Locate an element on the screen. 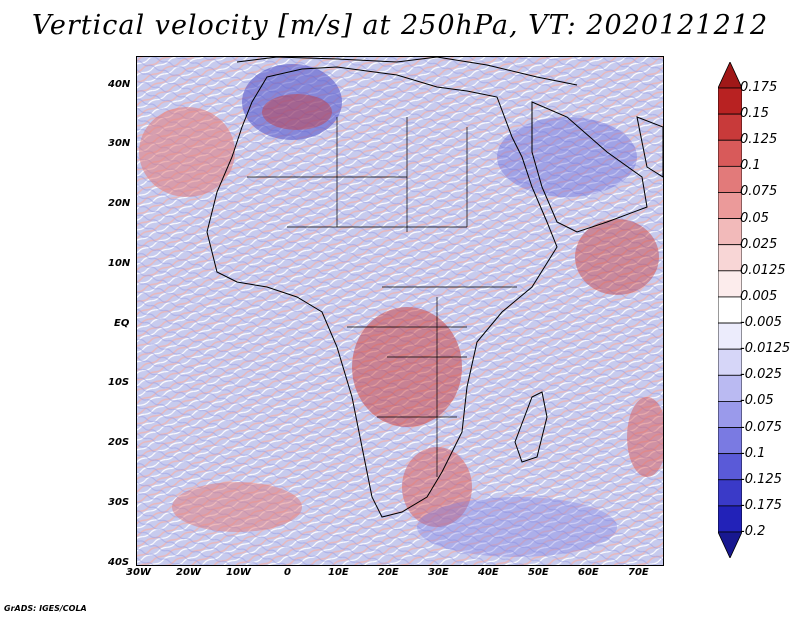 This screenshot has height=618, width=800. colorbar-label: 0.005 is located at coordinates (759, 296).